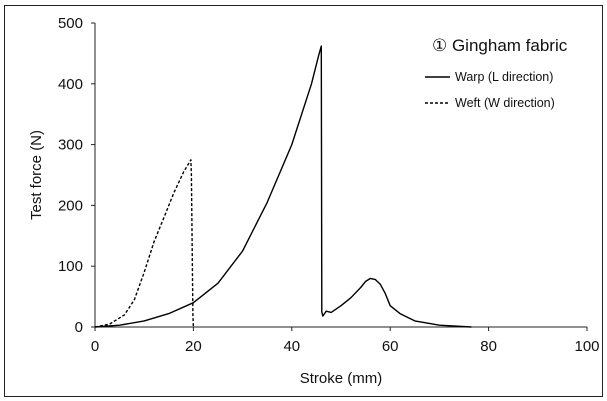 The height and width of the screenshot is (401, 607). What do you see at coordinates (291, 346) in the screenshot?
I see `x-tick-label: 40` at bounding box center [291, 346].